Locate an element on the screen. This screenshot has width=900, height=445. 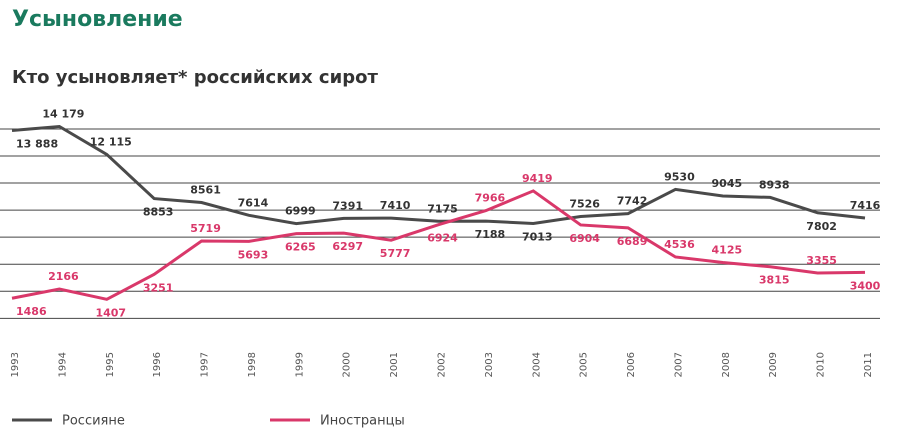
data-label: 5719 is located at coordinates (205, 228).